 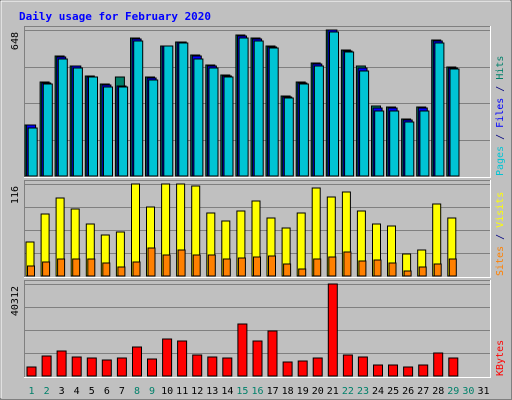 What do you see at coordinates (273, 112) in the screenshot?
I see `bar-pages-day-17: Pages 17: 570` at bounding box center [273, 112].